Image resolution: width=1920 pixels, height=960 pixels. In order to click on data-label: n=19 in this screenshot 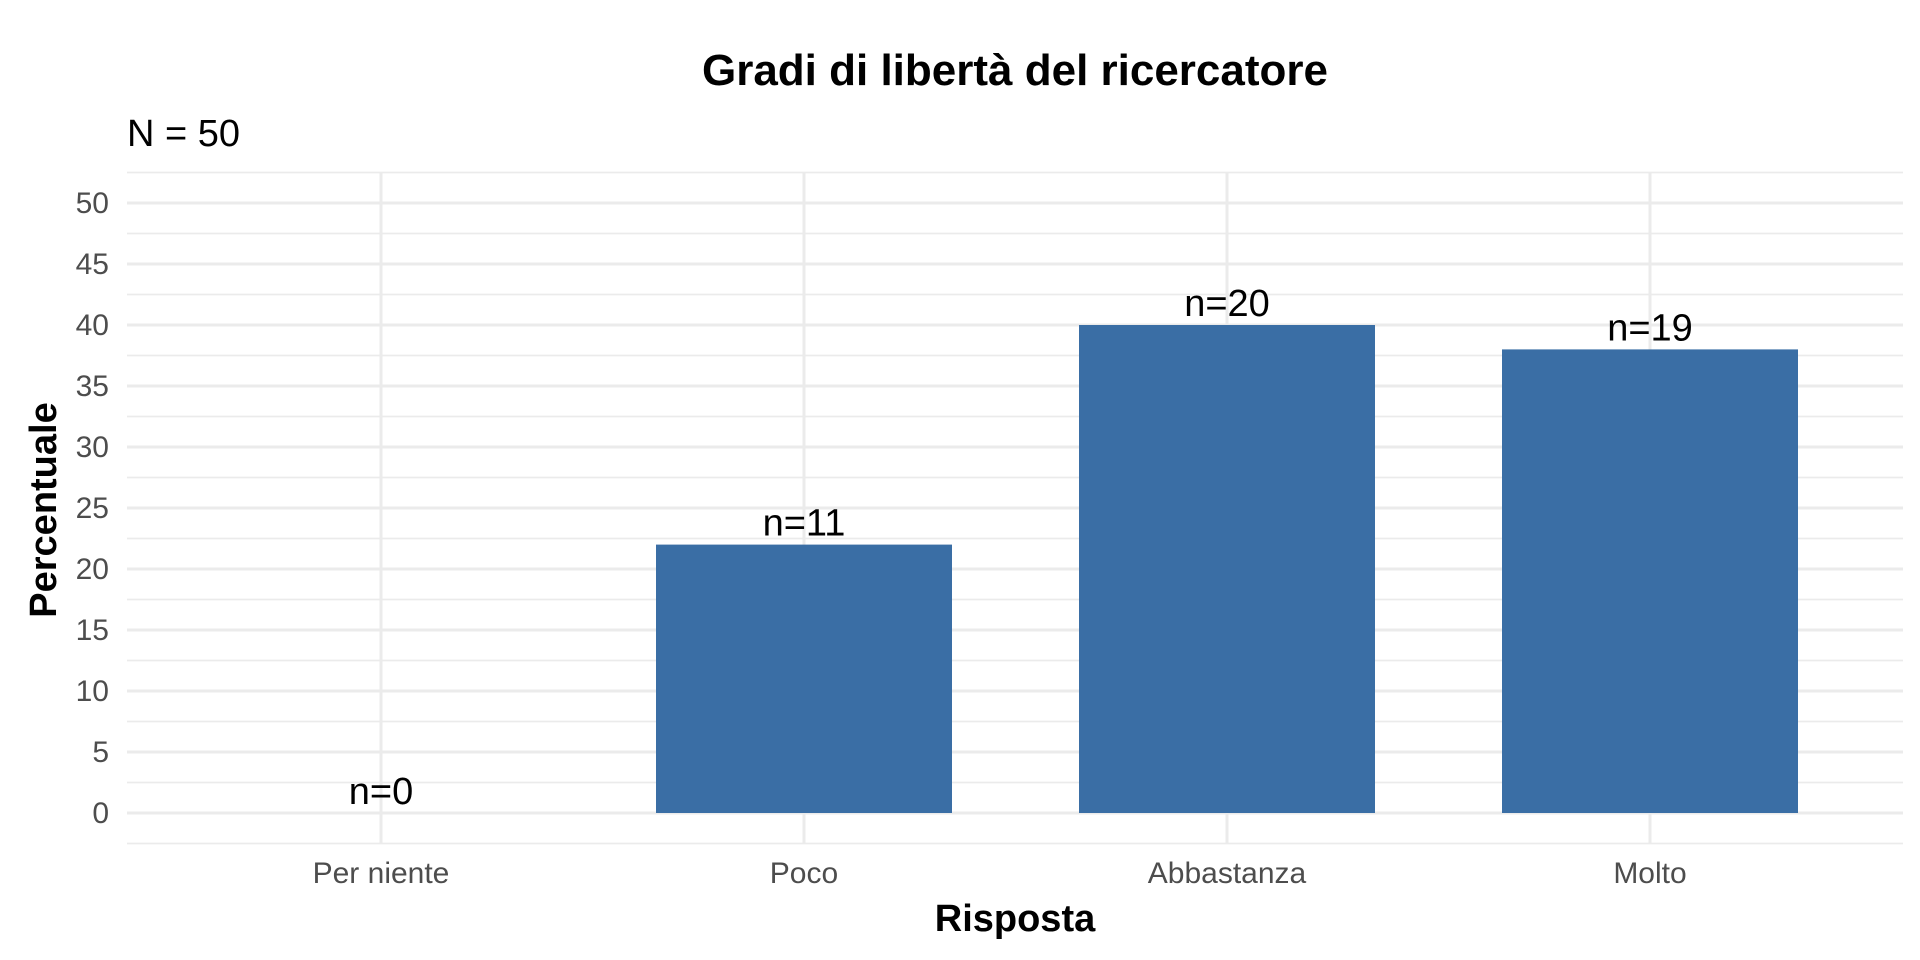, I will do `click(1650, 328)`.